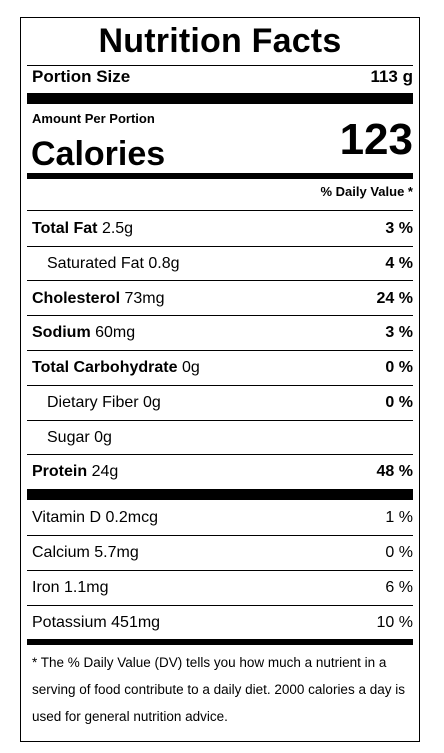  I want to click on portion-size-label: Portion Size, so click(81, 76).